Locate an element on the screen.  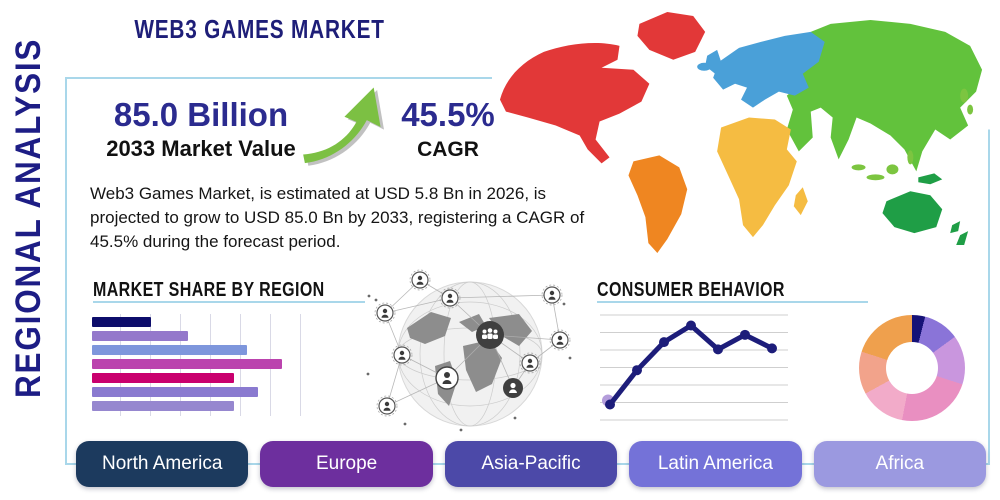
bar-chart-underline is located at coordinates (229, 302).